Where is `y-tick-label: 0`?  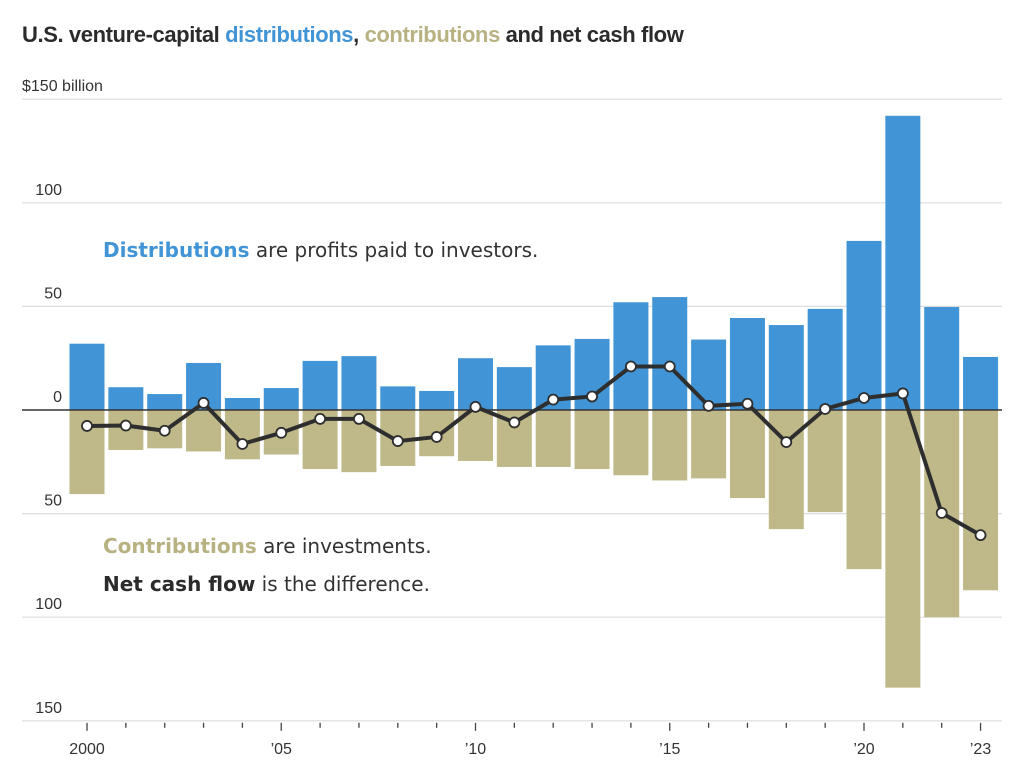
y-tick-label: 0 is located at coordinates (57, 397).